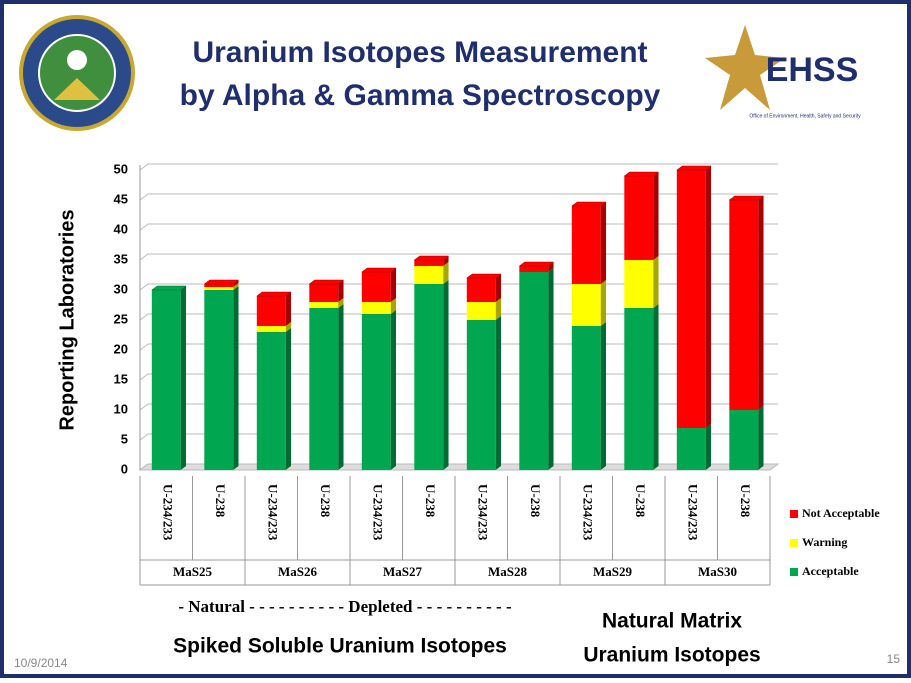  Describe the element at coordinates (340, 646) in the screenshot. I see `footer-label: Spiked Soluble Uranium Isotopes` at that location.